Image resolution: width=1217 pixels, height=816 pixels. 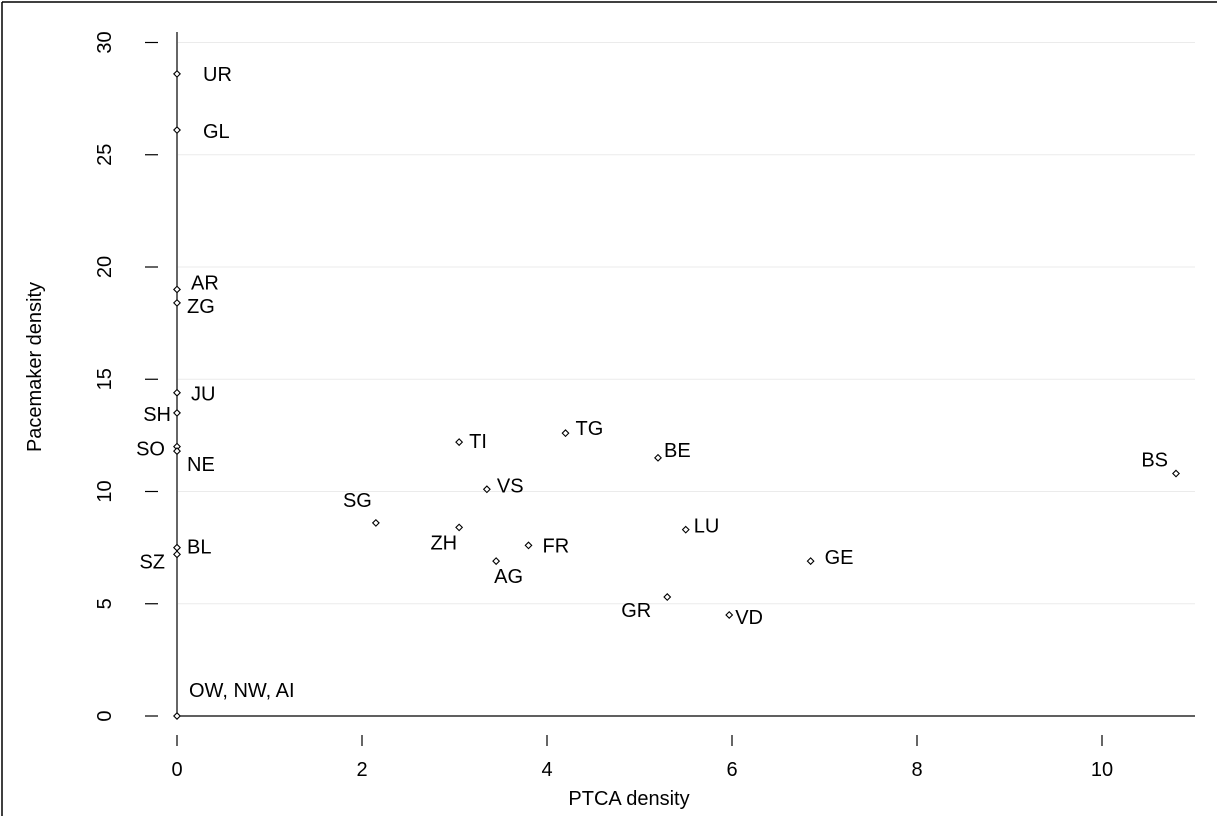 What do you see at coordinates (565, 433) in the screenshot?
I see `point-tg` at bounding box center [565, 433].